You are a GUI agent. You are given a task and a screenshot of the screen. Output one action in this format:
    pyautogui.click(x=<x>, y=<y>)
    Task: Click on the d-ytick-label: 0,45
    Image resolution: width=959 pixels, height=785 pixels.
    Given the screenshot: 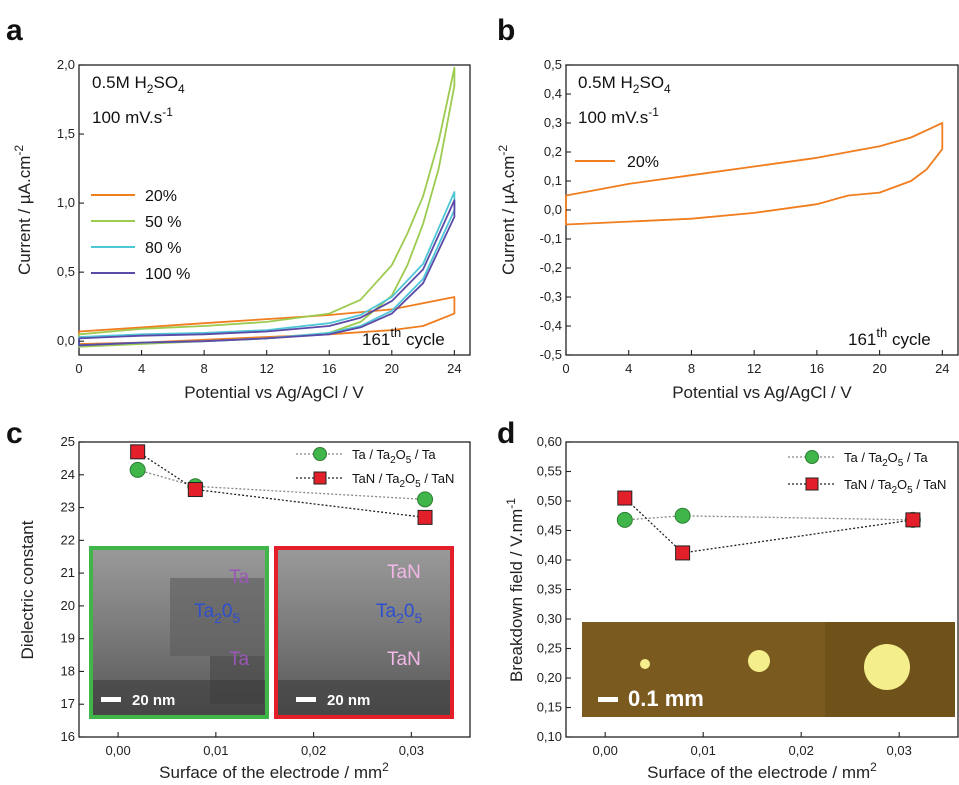 What is the action you would take?
    pyautogui.click(x=549, y=530)
    